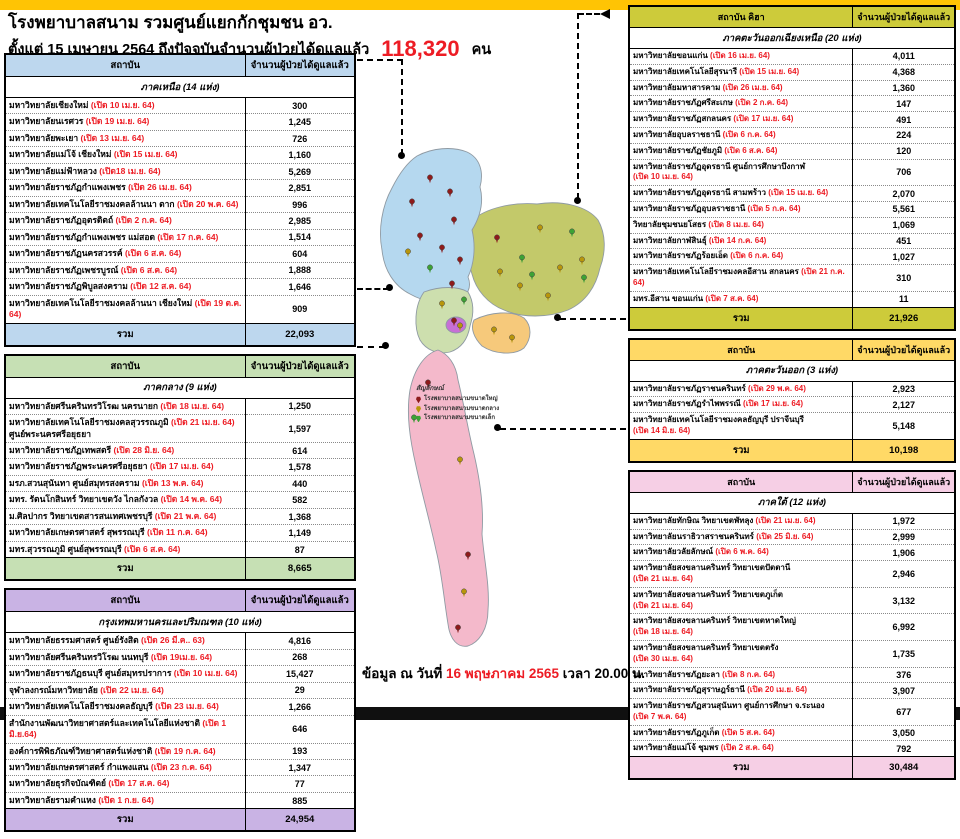  Describe the element at coordinates (300, 406) in the screenshot. I see `patient-count-cell: 1,250` at that location.